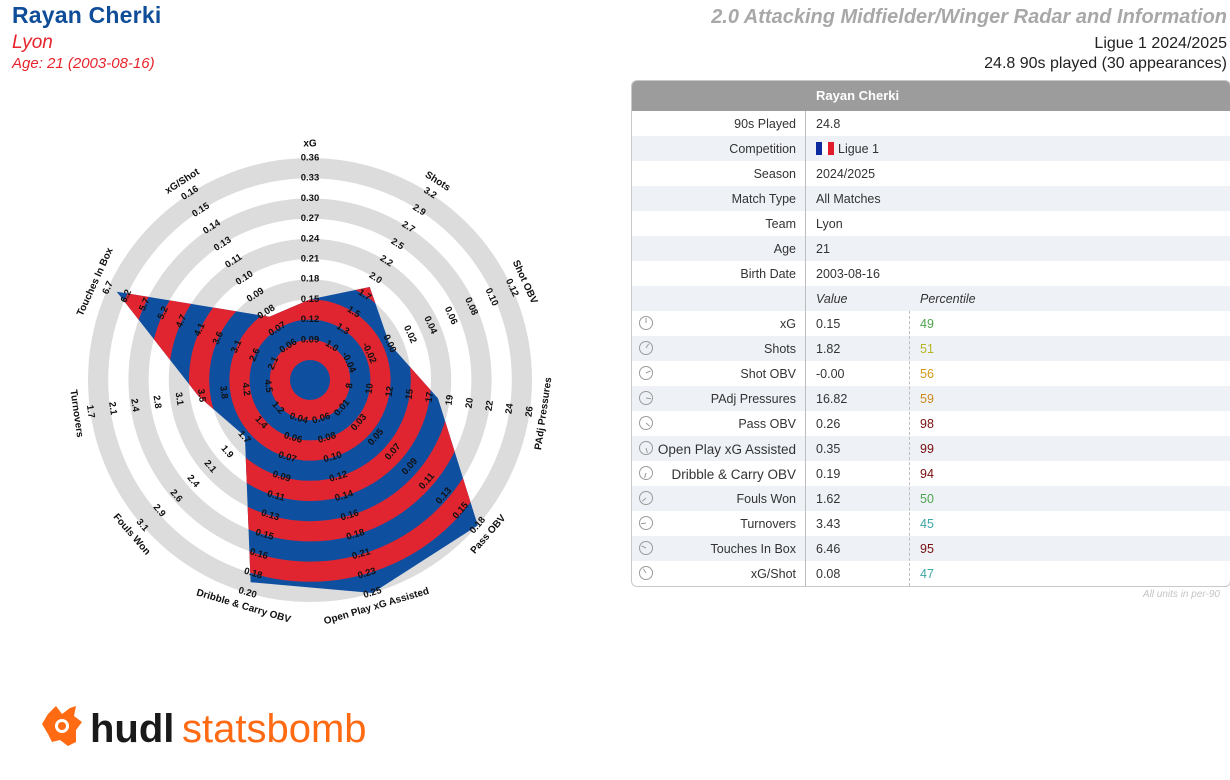 This screenshot has width=1230, height=780. I want to click on radar-tick-label: 2.4, so click(134, 405).